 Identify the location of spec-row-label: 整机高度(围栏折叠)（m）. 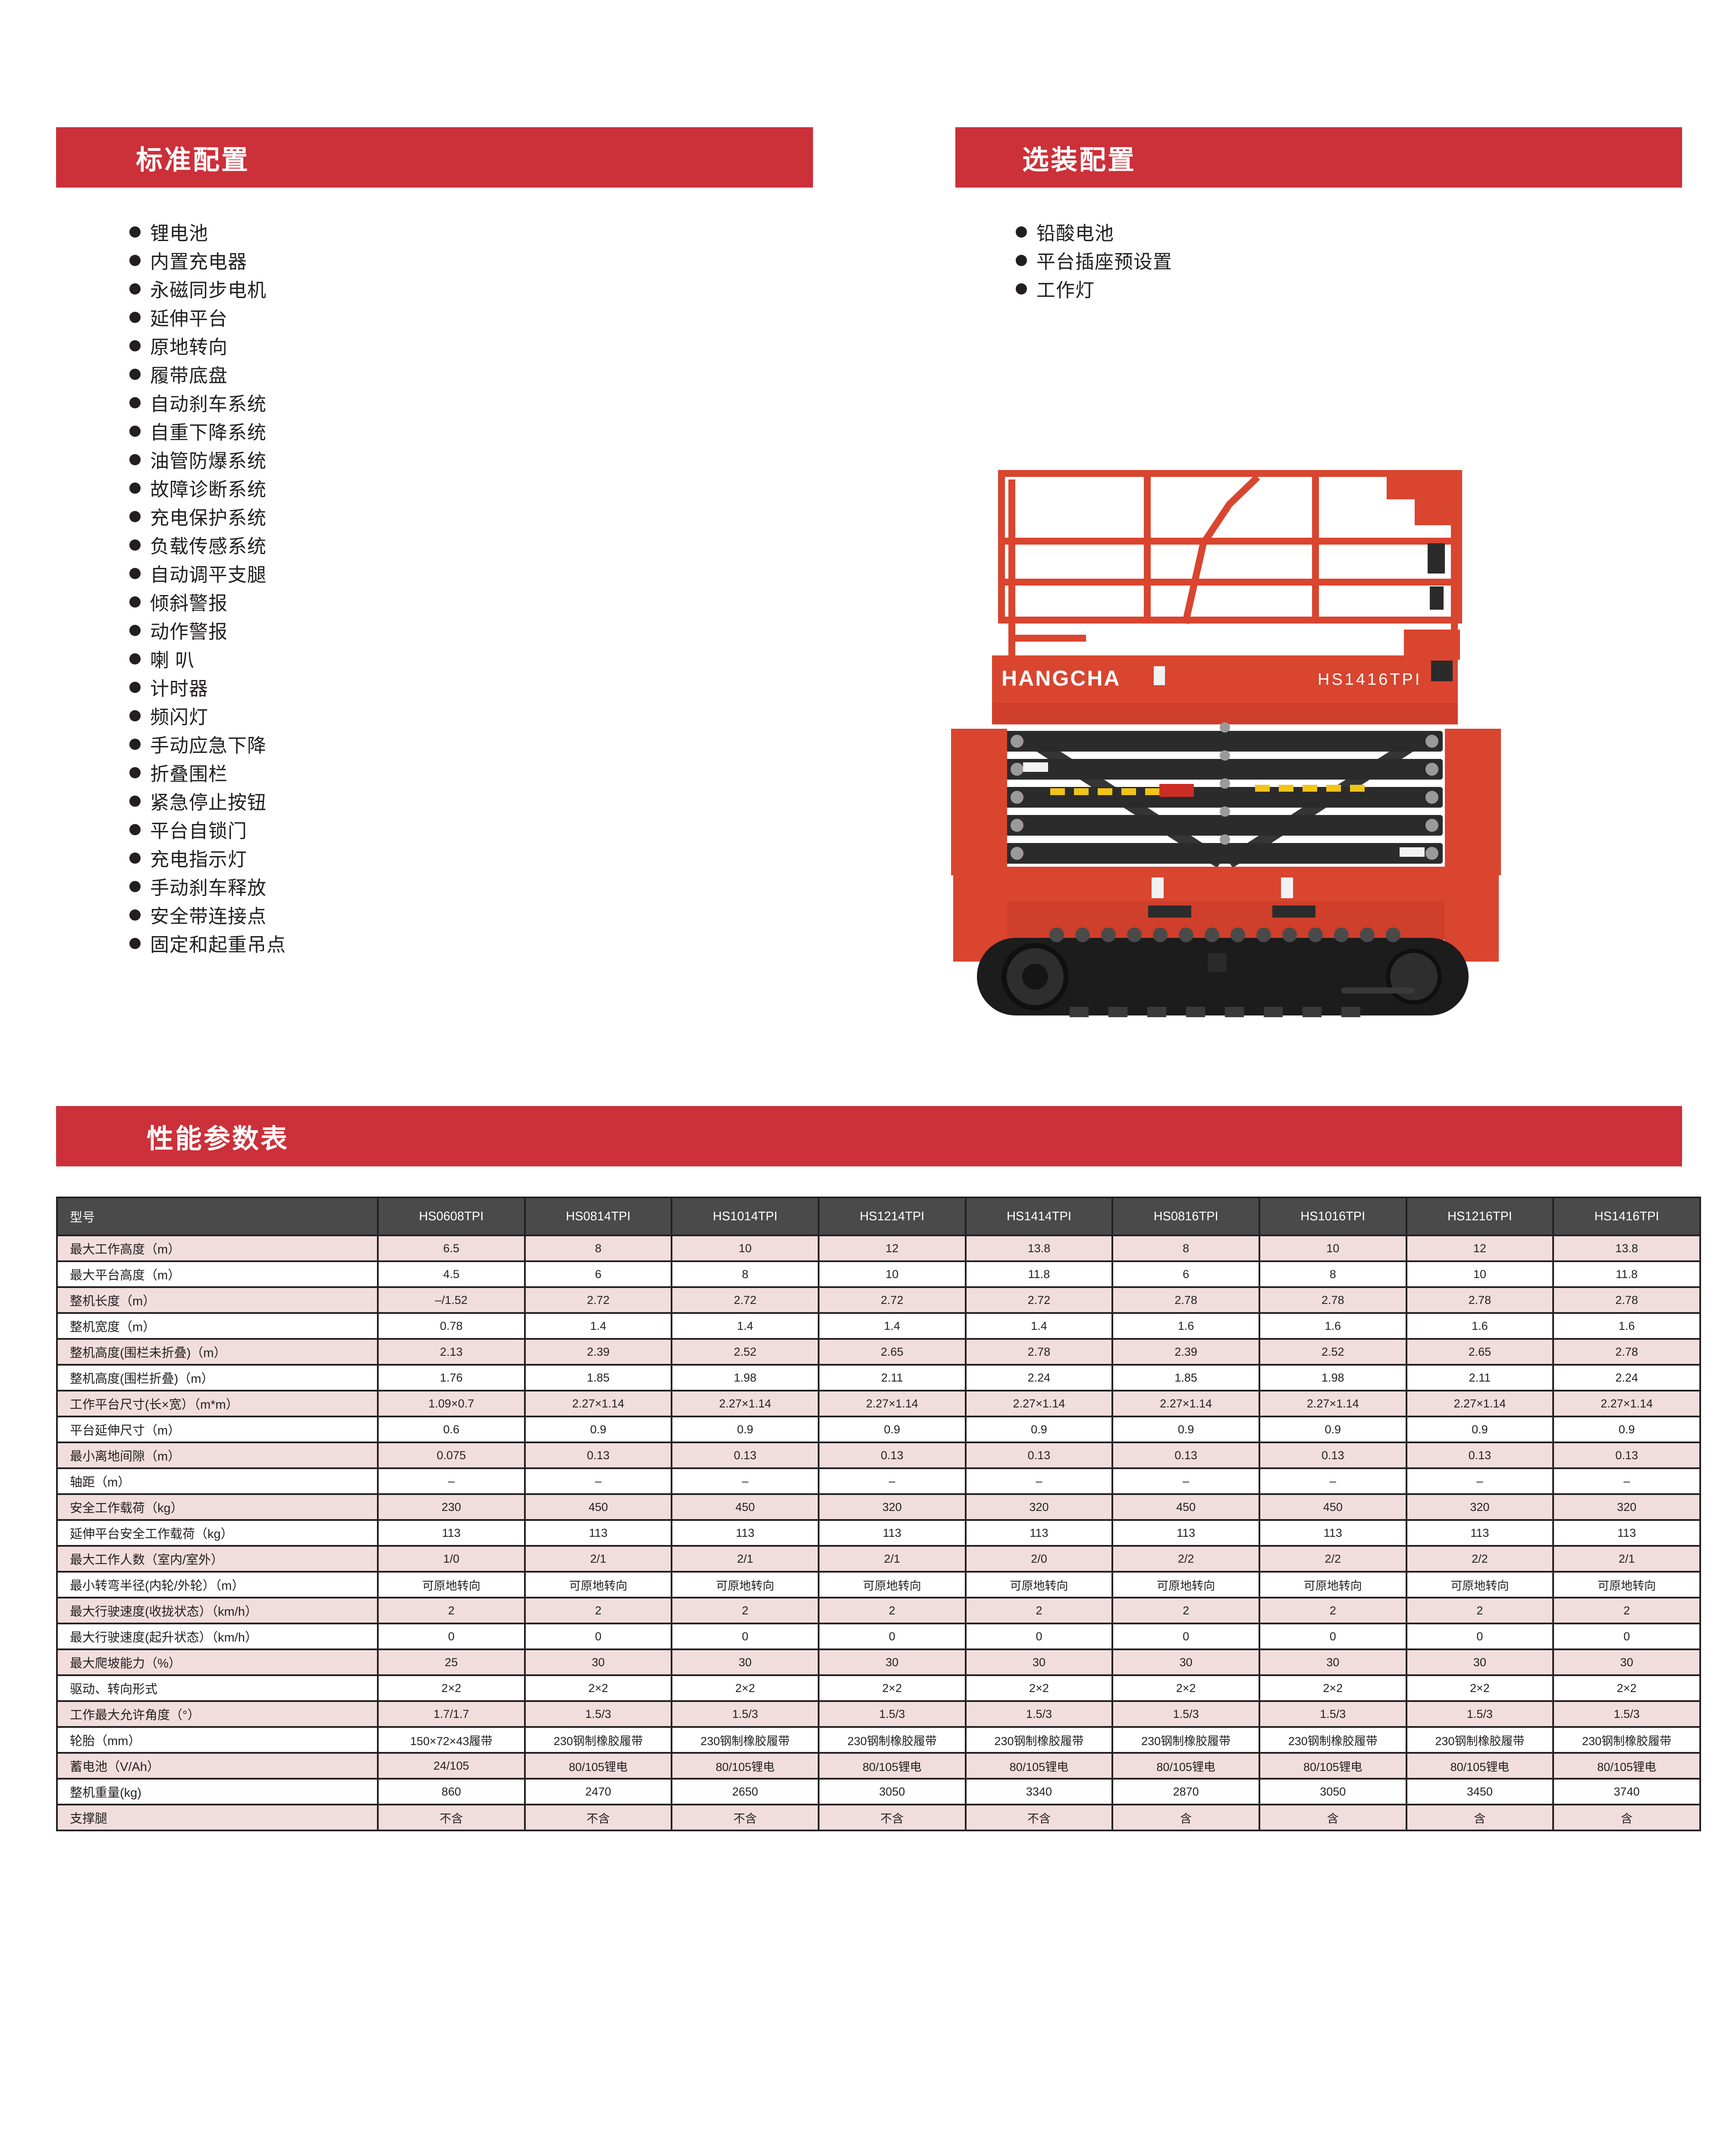
(217, 1378).